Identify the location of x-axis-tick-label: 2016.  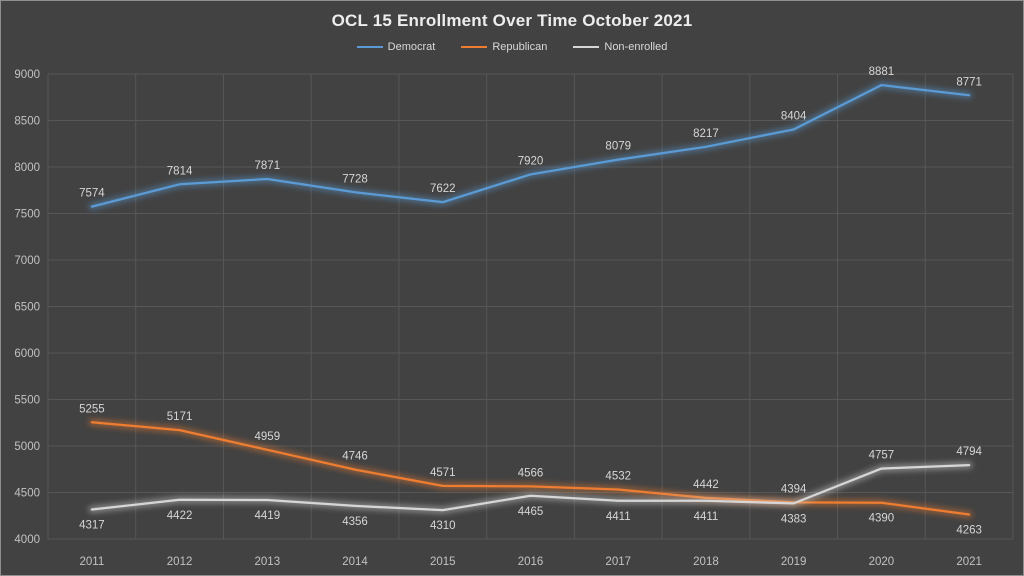
(531, 562).